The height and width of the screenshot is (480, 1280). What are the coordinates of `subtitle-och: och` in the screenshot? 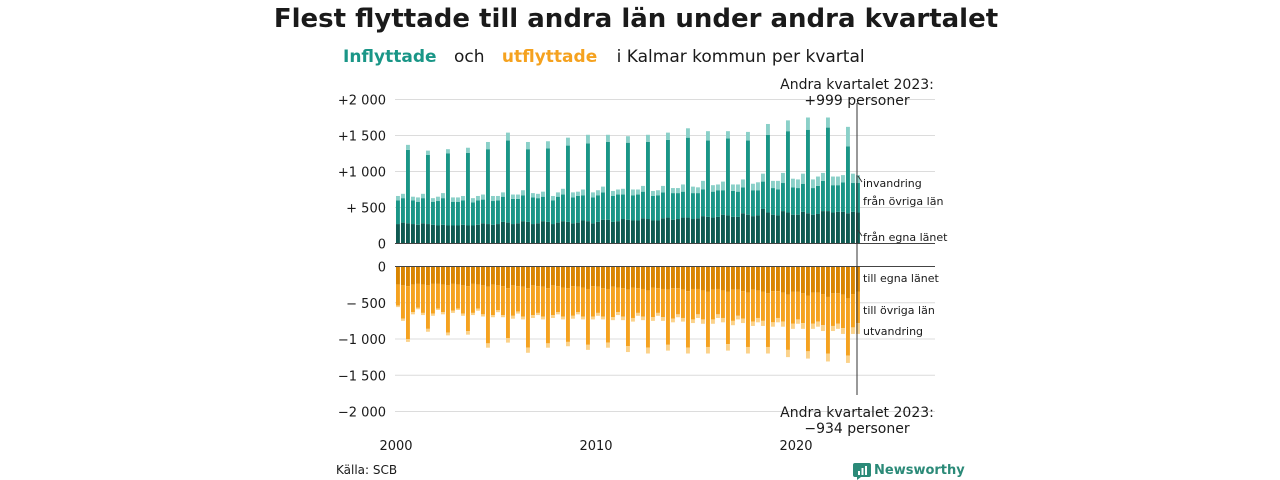 It's located at (469, 57).